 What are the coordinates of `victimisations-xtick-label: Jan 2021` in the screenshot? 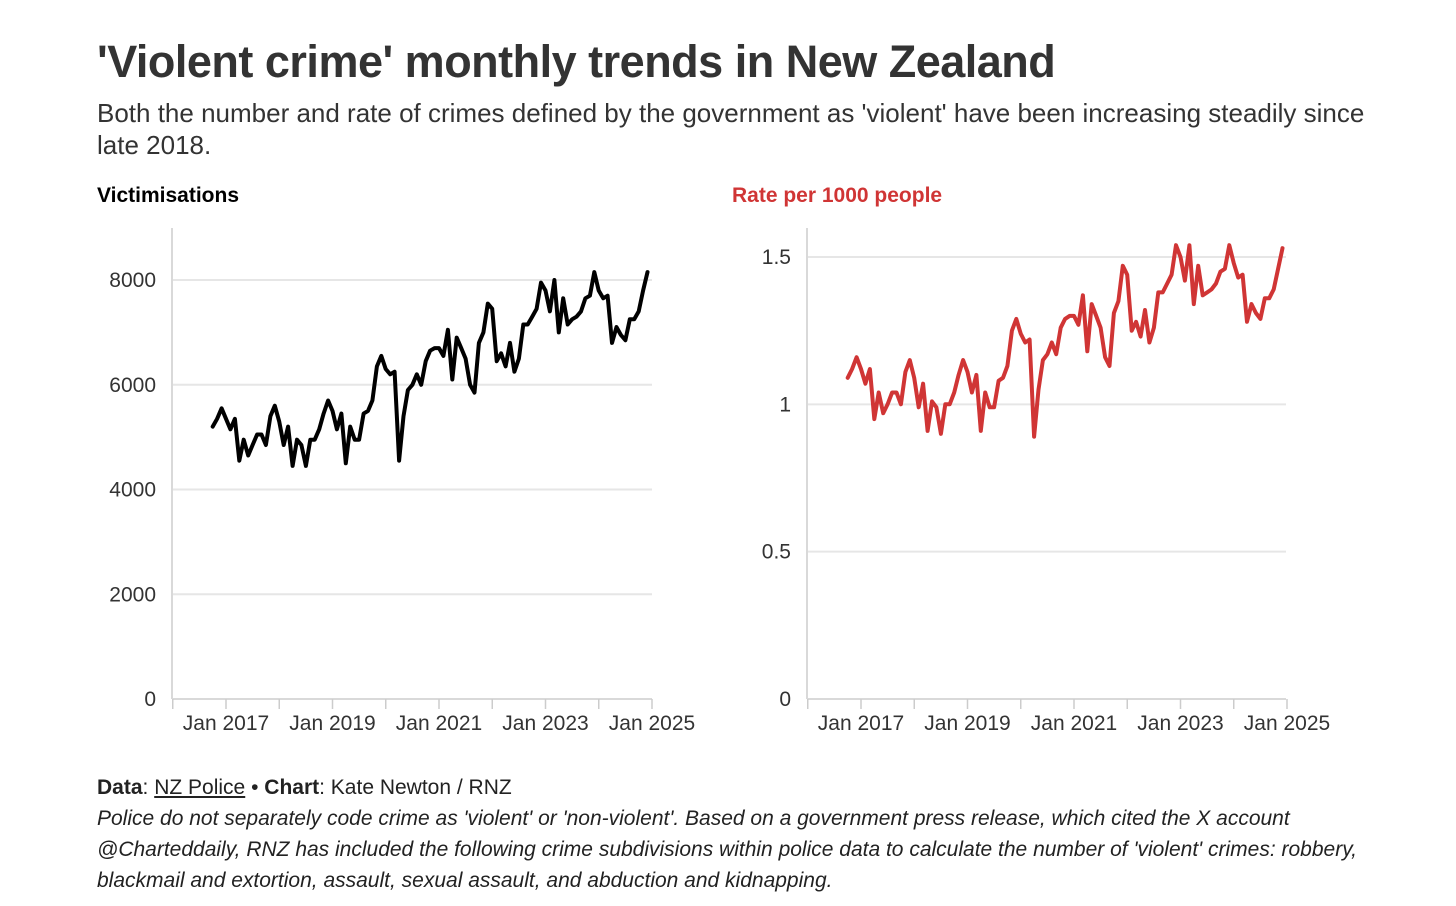 It's located at (439, 723).